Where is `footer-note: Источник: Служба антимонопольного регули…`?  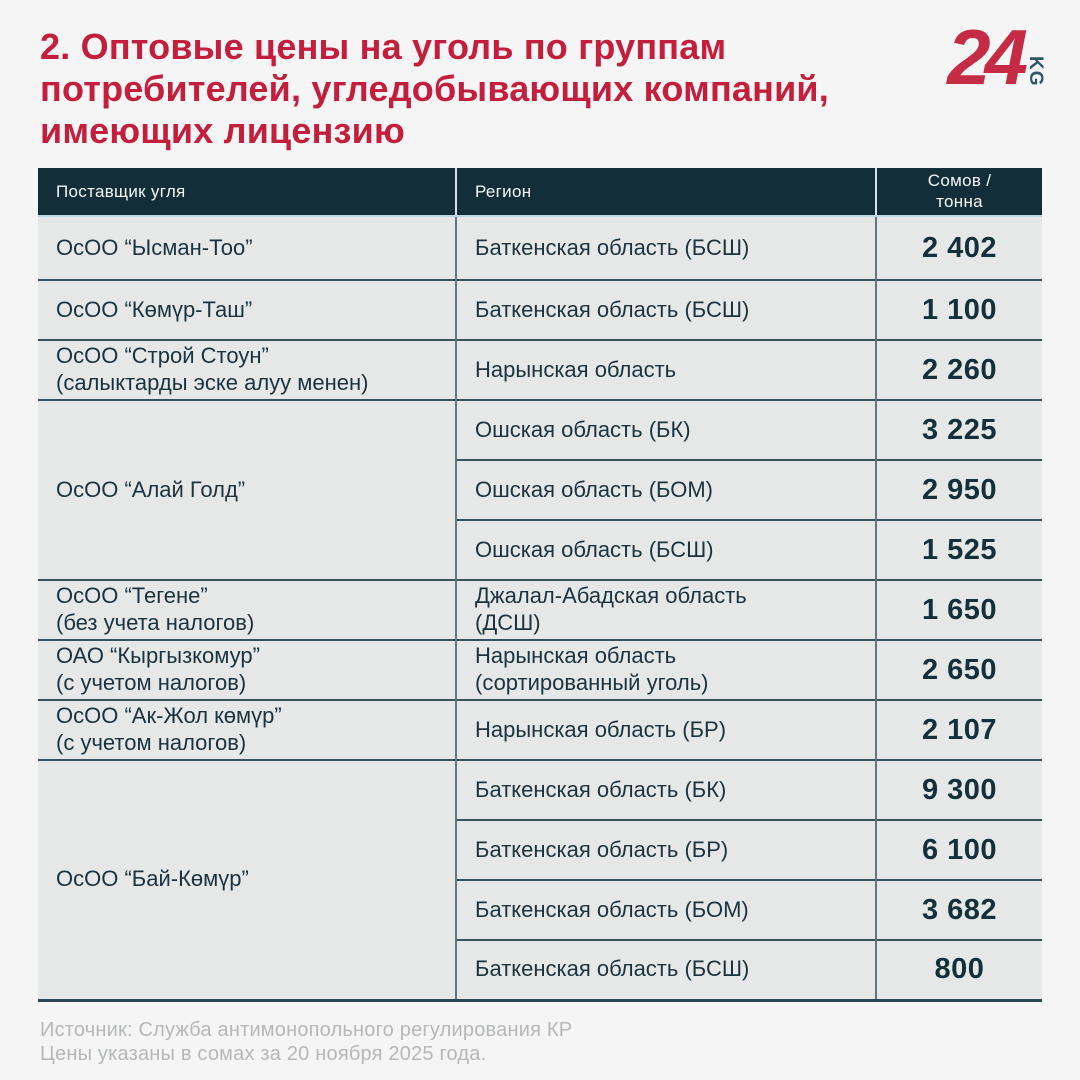
footer-note: Источник: Служба антимонопольного регули… is located at coordinates (306, 1042).